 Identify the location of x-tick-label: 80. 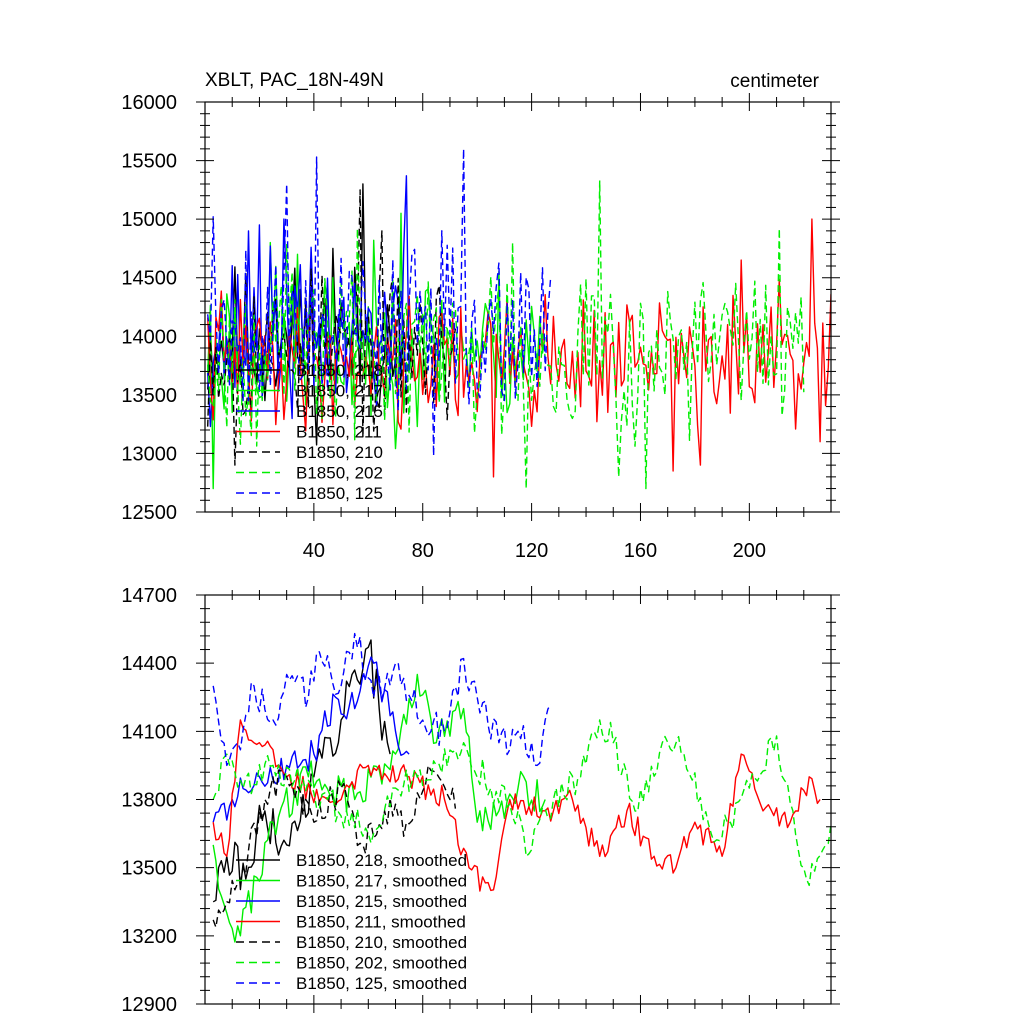
(423, 551).